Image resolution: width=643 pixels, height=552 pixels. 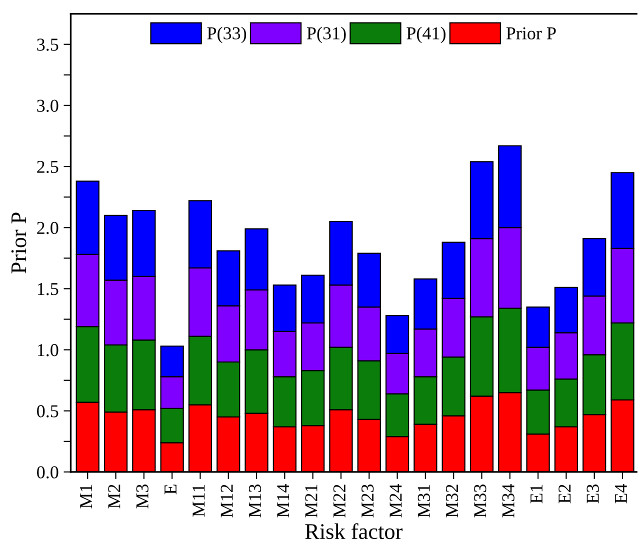 I want to click on x-tick-label: M24, so click(x=396, y=501).